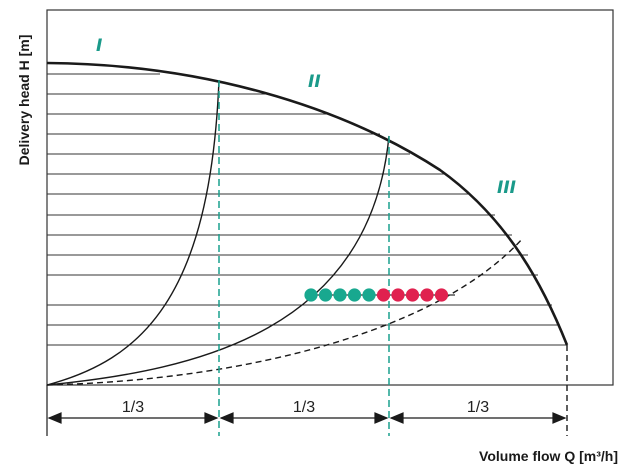 The image size is (626, 473). I want to click on operating-points, so click(376, 295).